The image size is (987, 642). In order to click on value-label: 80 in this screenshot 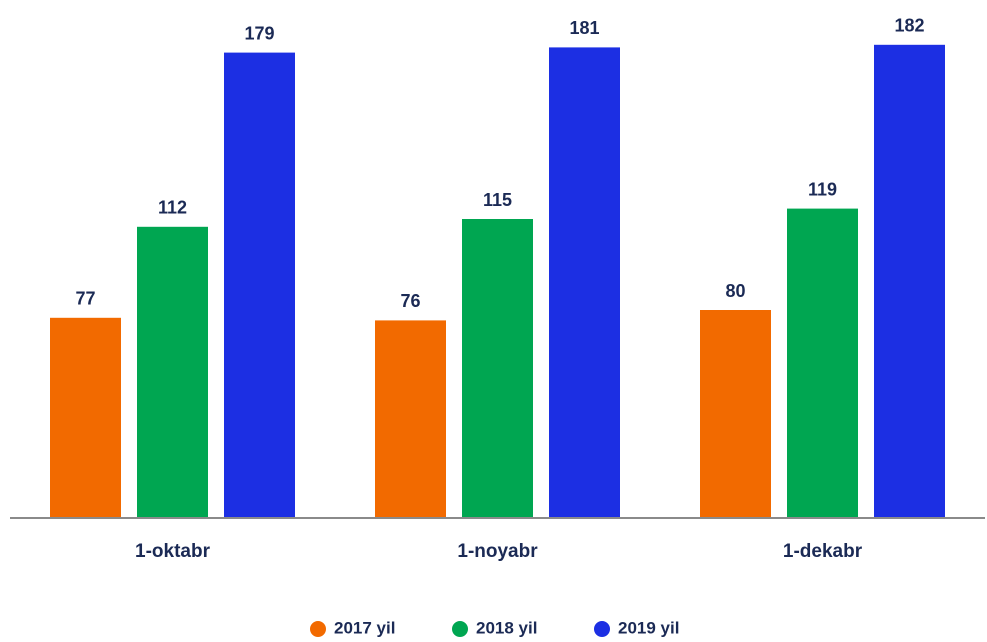, I will do `click(735, 291)`.